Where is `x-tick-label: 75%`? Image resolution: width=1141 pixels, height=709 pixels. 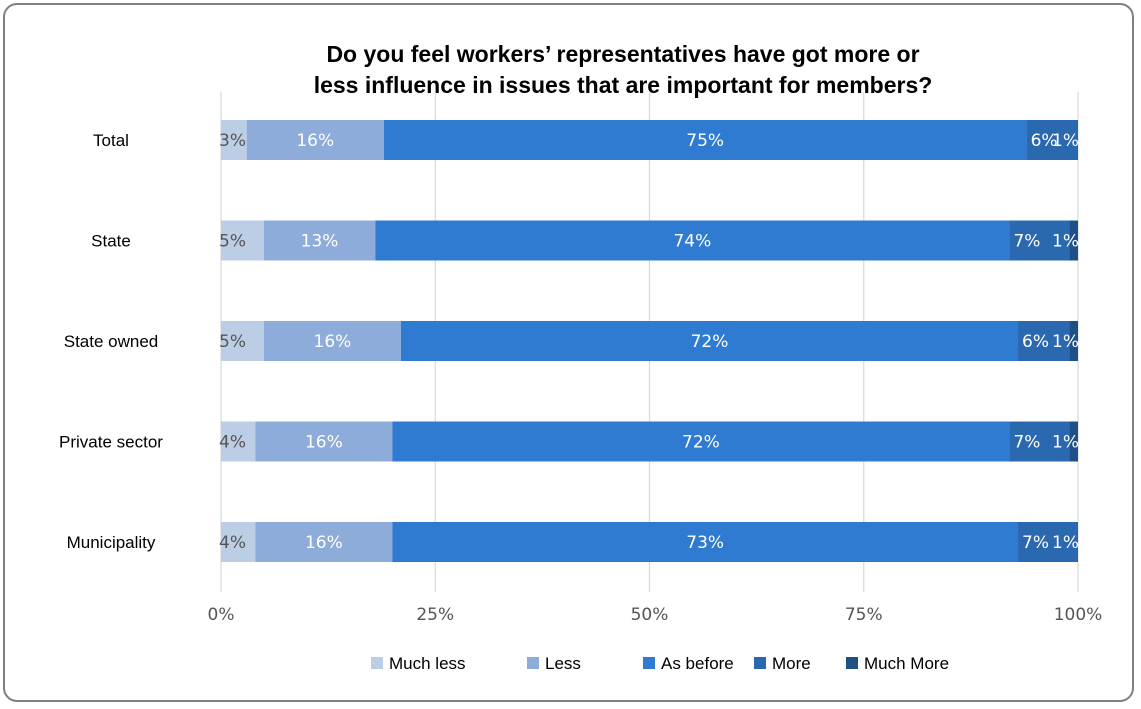
x-tick-label: 75% is located at coordinates (864, 615).